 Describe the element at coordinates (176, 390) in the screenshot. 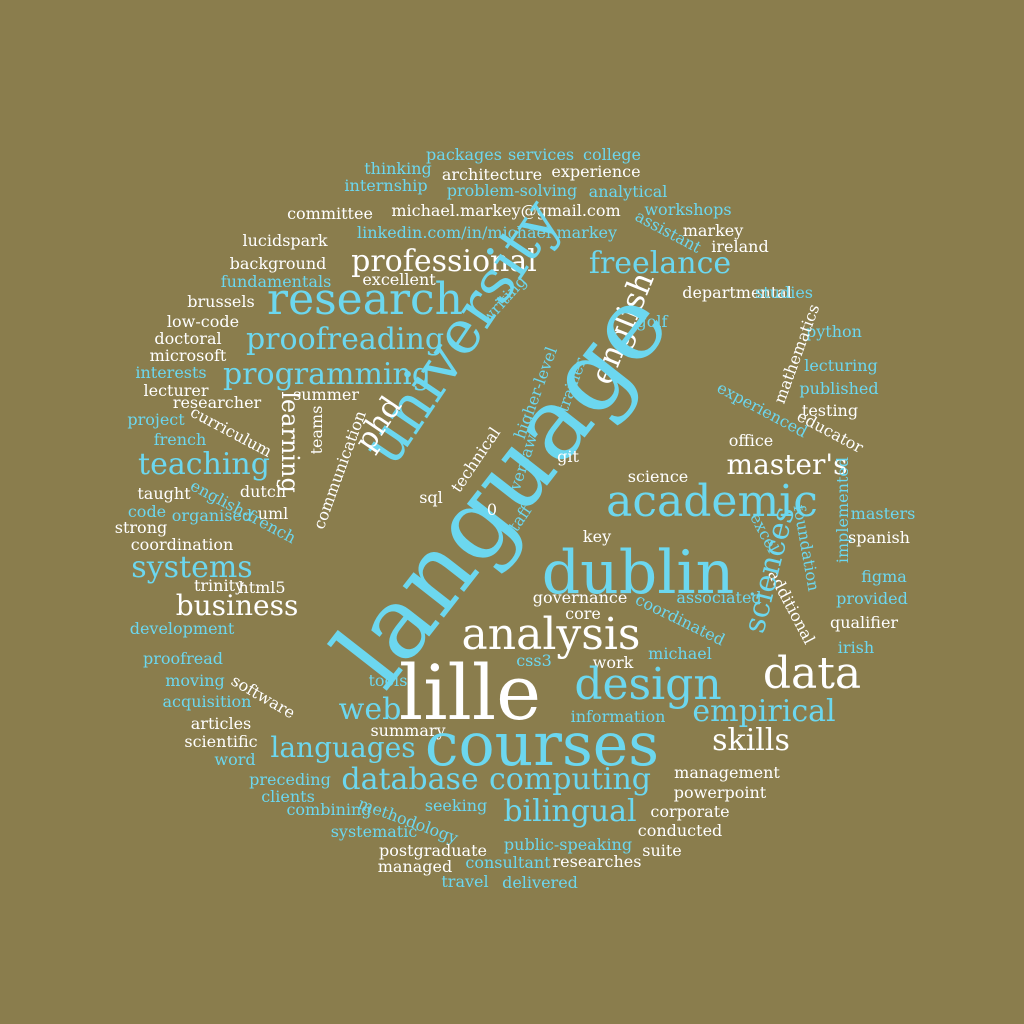

I see `cloud-word: lecturer` at that location.